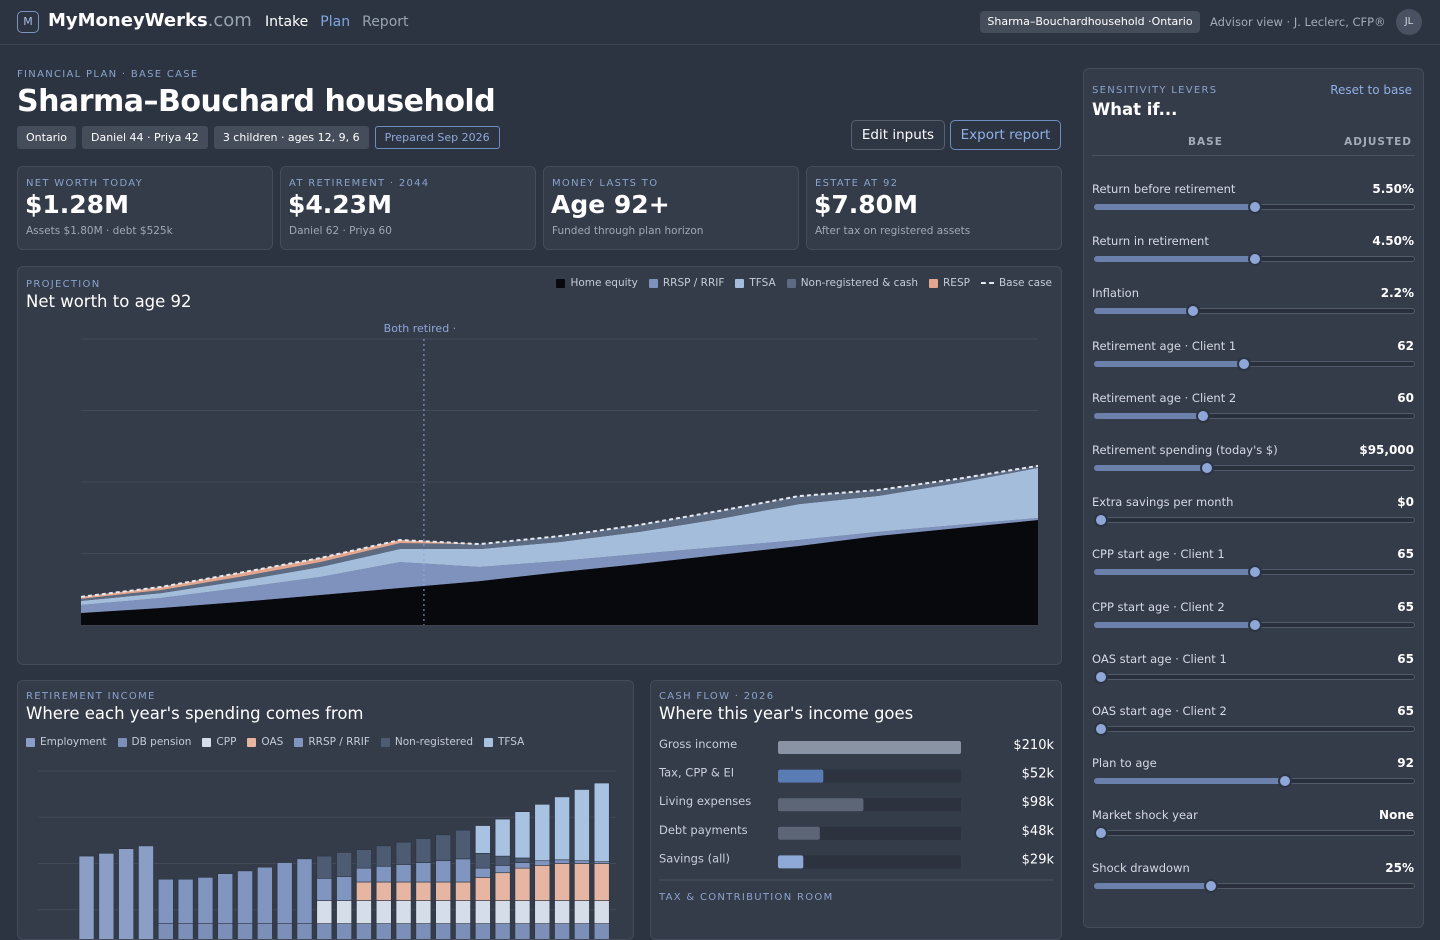 The width and height of the screenshot is (1440, 940). What do you see at coordinates (1164, 189) in the screenshot?
I see `lever-label: Return before retirement` at bounding box center [1164, 189].